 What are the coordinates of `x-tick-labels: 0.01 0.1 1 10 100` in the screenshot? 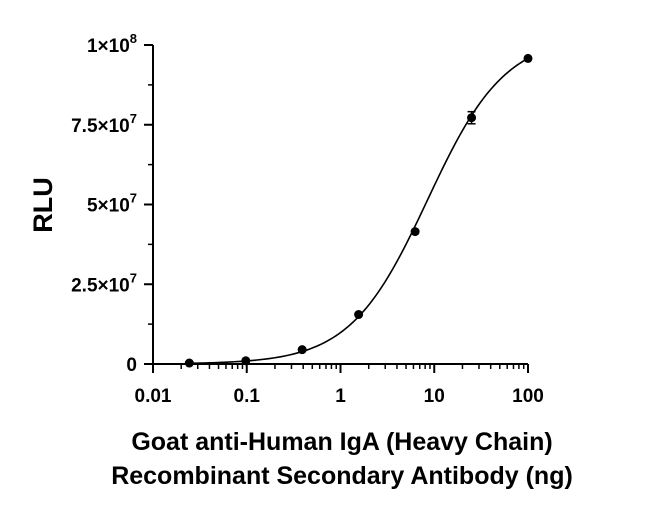 It's located at (339, 396).